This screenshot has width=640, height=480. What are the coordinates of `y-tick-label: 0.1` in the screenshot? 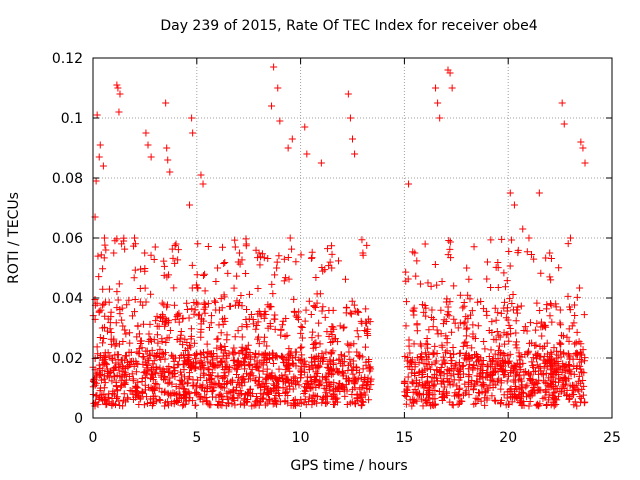 It's located at (72, 119).